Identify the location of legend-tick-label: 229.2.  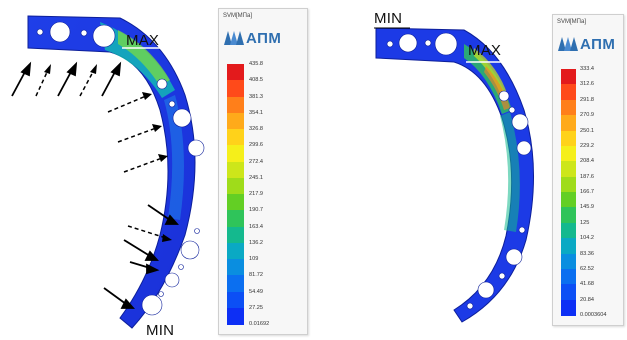
(587, 145).